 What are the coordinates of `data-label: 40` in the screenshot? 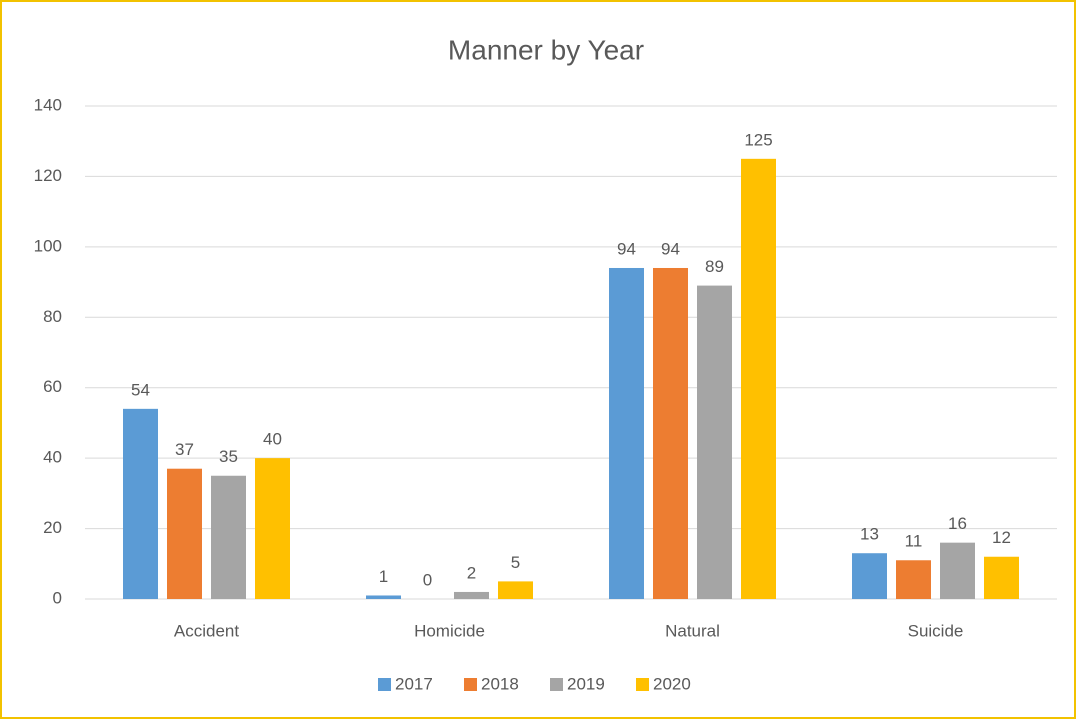 It's located at (272, 439).